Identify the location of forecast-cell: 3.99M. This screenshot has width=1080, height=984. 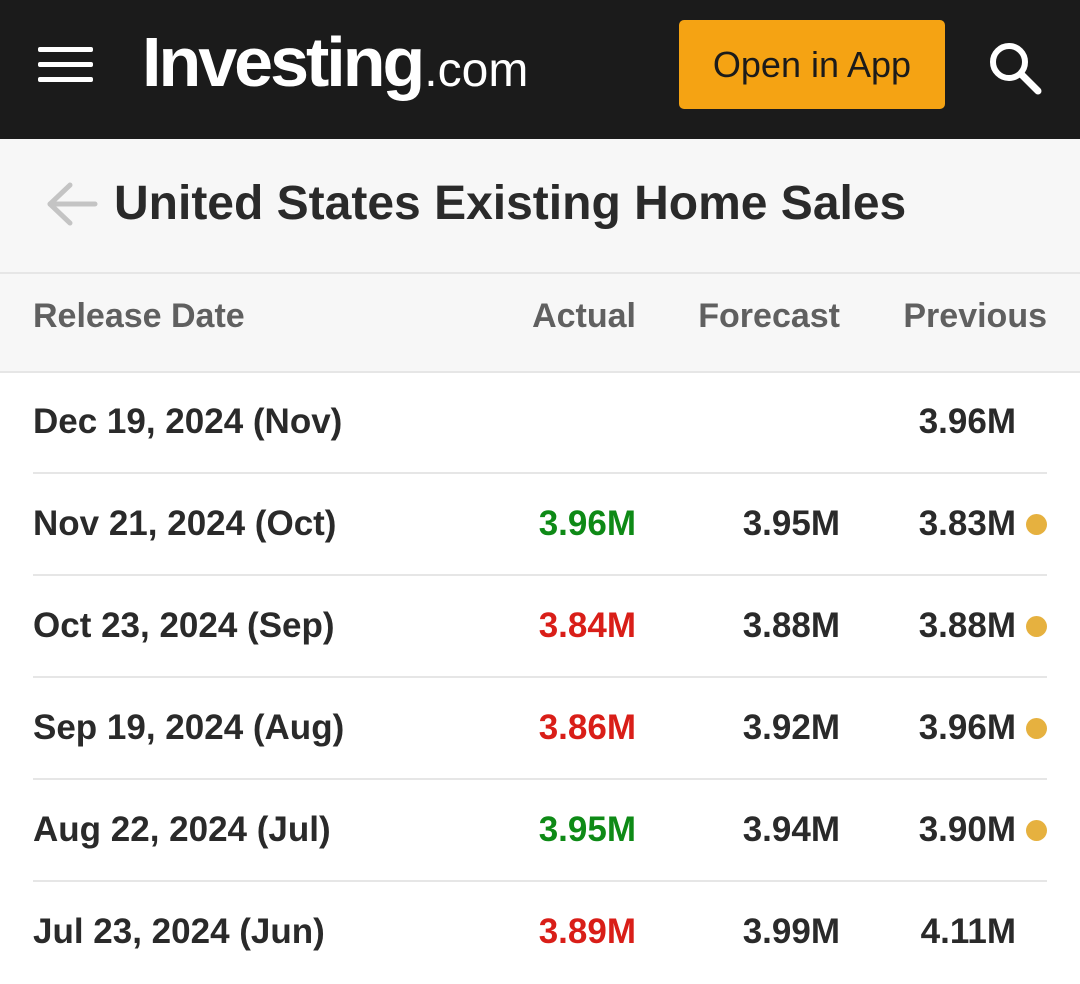
(791, 931).